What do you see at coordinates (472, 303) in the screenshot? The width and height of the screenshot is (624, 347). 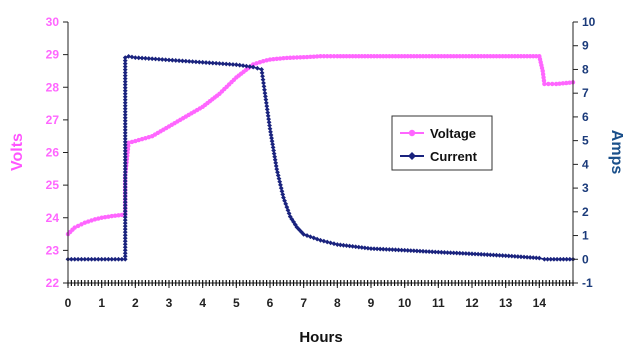 I see `x-tick-label: 12` at bounding box center [472, 303].